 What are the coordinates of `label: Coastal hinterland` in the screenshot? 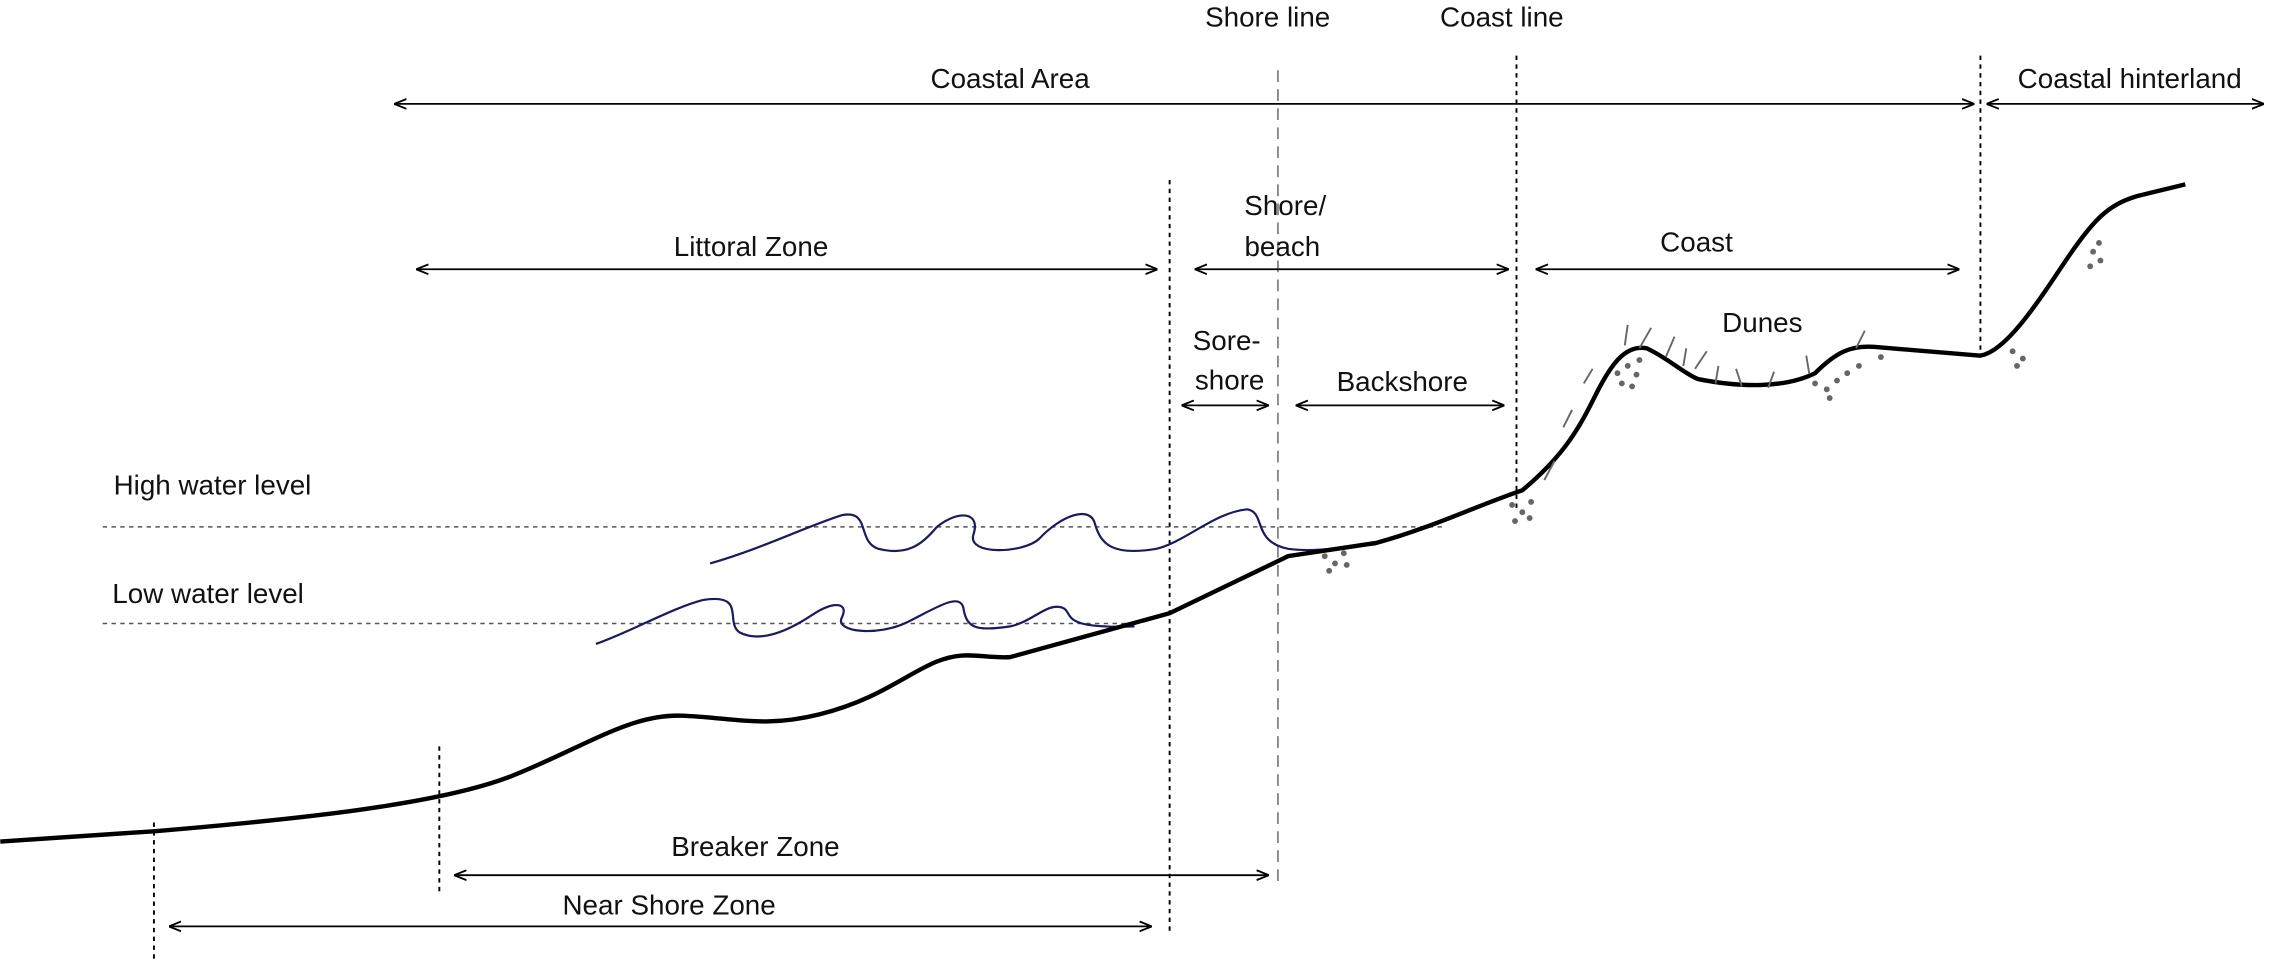 It's located at (2130, 78).